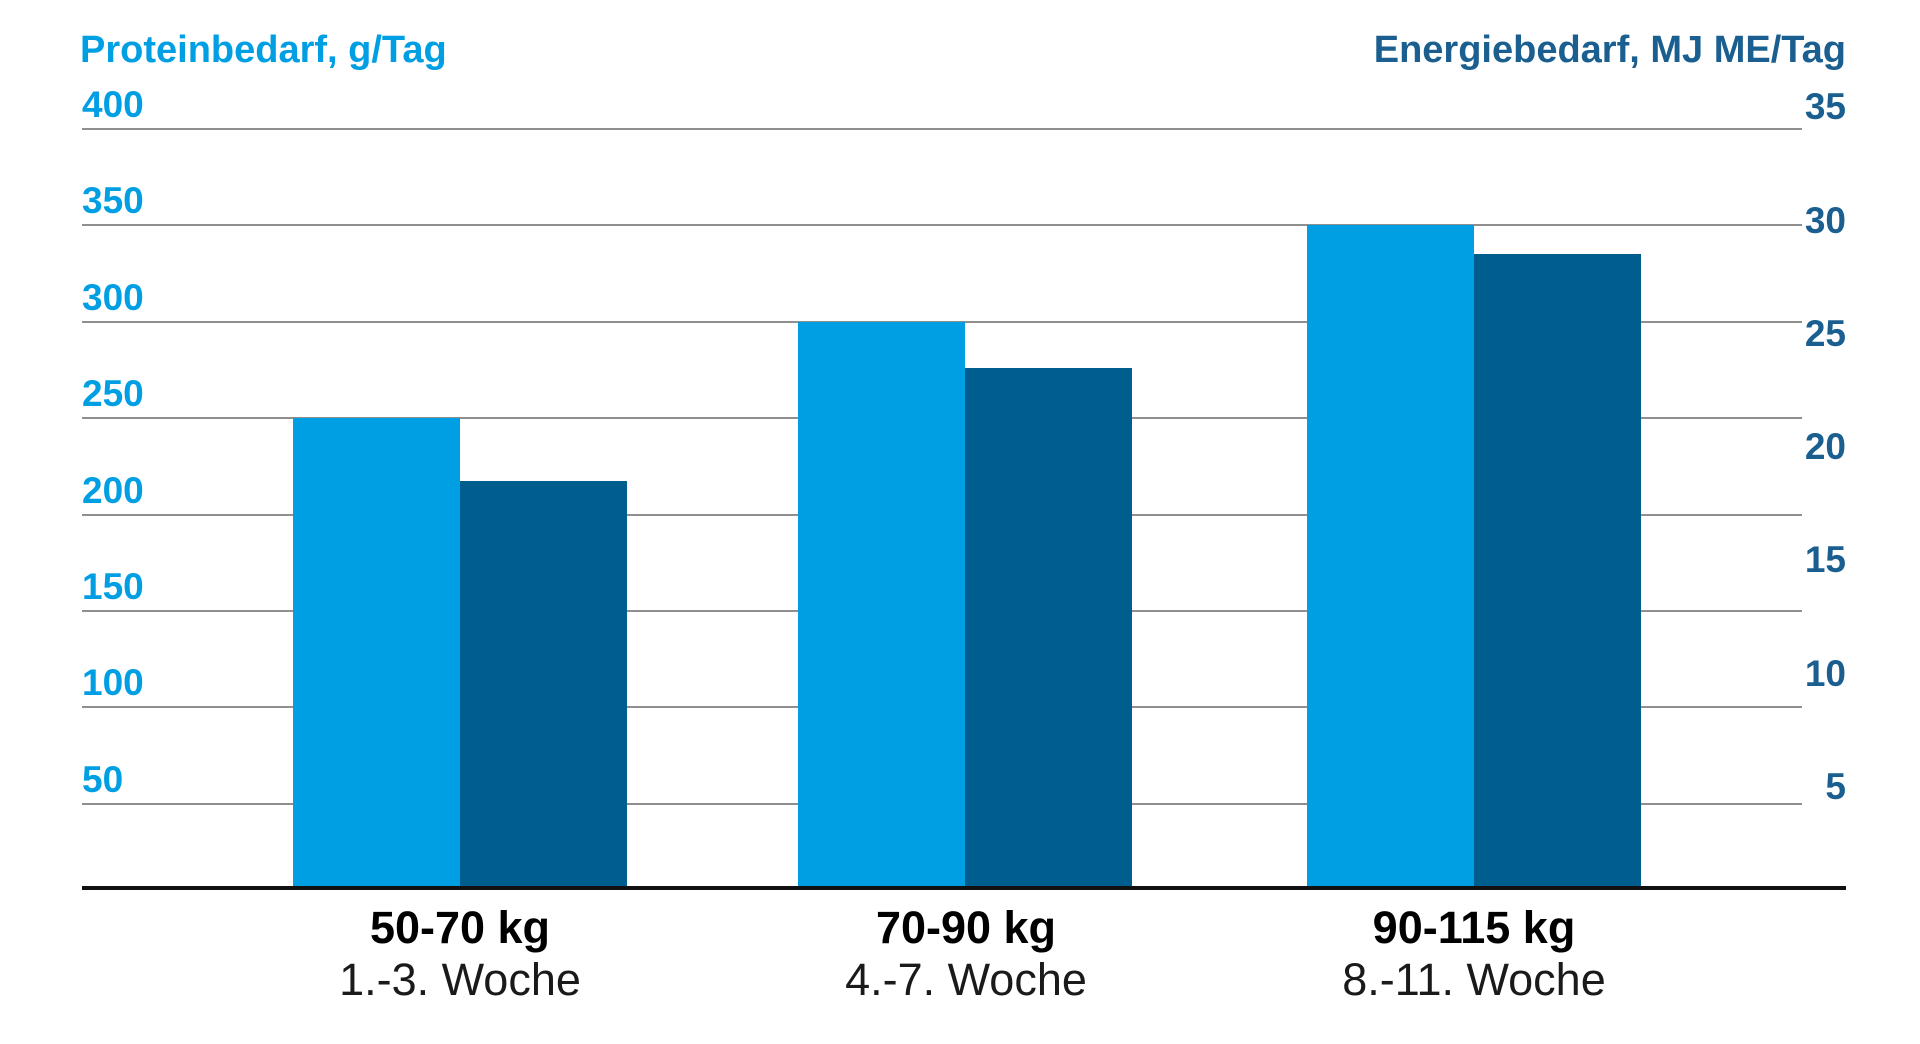 This screenshot has height=1044, width=1920. Describe the element at coordinates (376, 654) in the screenshot. I see `bar-proteinbedarf-50-70-kg` at that location.